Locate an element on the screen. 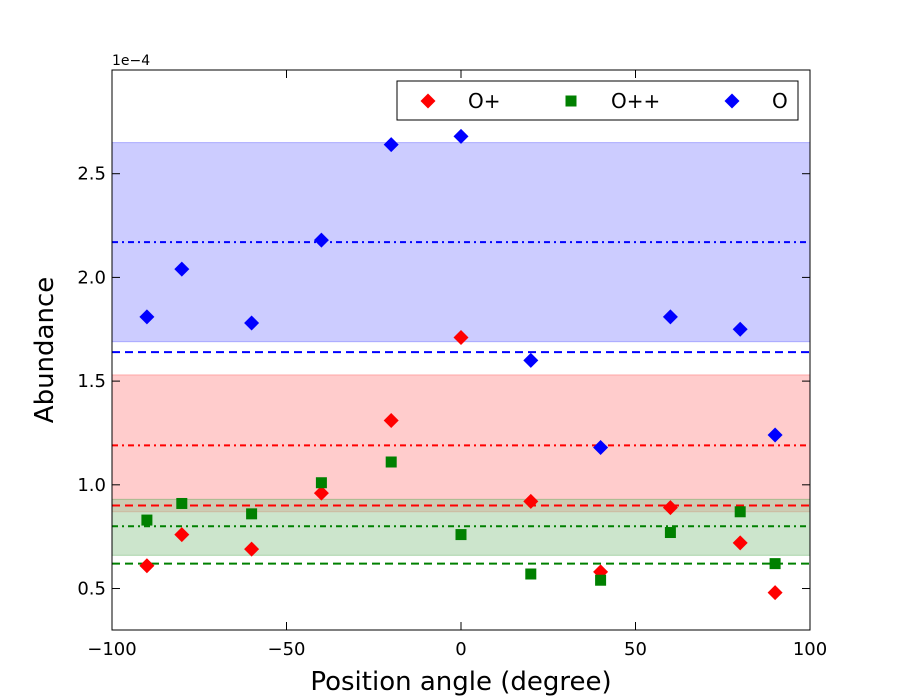 The height and width of the screenshot is (700, 900). y-offset-text: 1e−4 is located at coordinates (131, 61).